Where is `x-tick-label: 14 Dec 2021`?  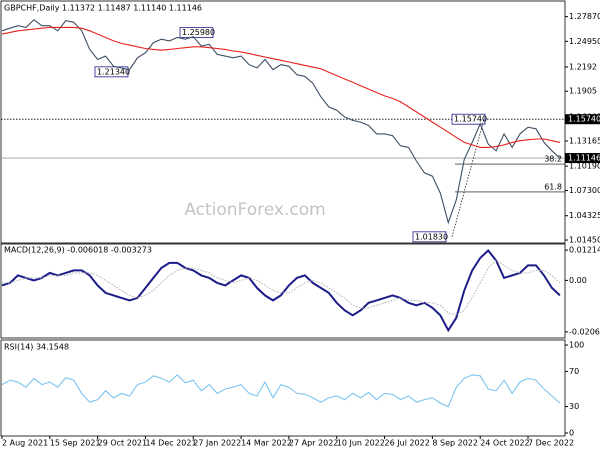
x-tick-label: 14 Dec 2021 is located at coordinates (170, 443).